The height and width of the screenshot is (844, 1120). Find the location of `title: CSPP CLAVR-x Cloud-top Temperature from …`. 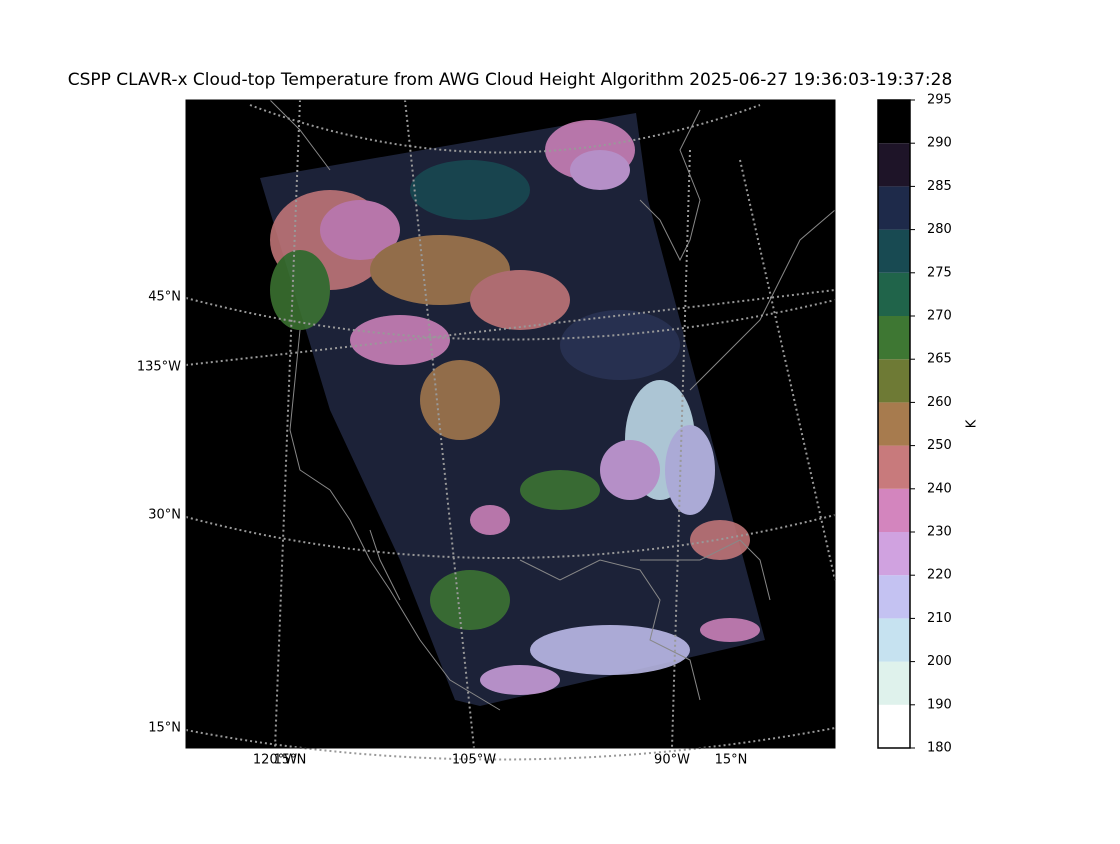

title: CSPP CLAVR-x Cloud-top Temperature from … is located at coordinates (510, 80).